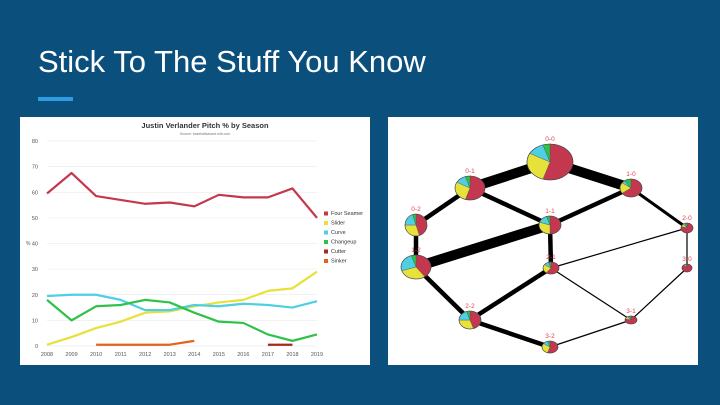 The height and width of the screenshot is (405, 720). What do you see at coordinates (416, 209) in the screenshot?
I see `node-label: 0-2` at bounding box center [416, 209].